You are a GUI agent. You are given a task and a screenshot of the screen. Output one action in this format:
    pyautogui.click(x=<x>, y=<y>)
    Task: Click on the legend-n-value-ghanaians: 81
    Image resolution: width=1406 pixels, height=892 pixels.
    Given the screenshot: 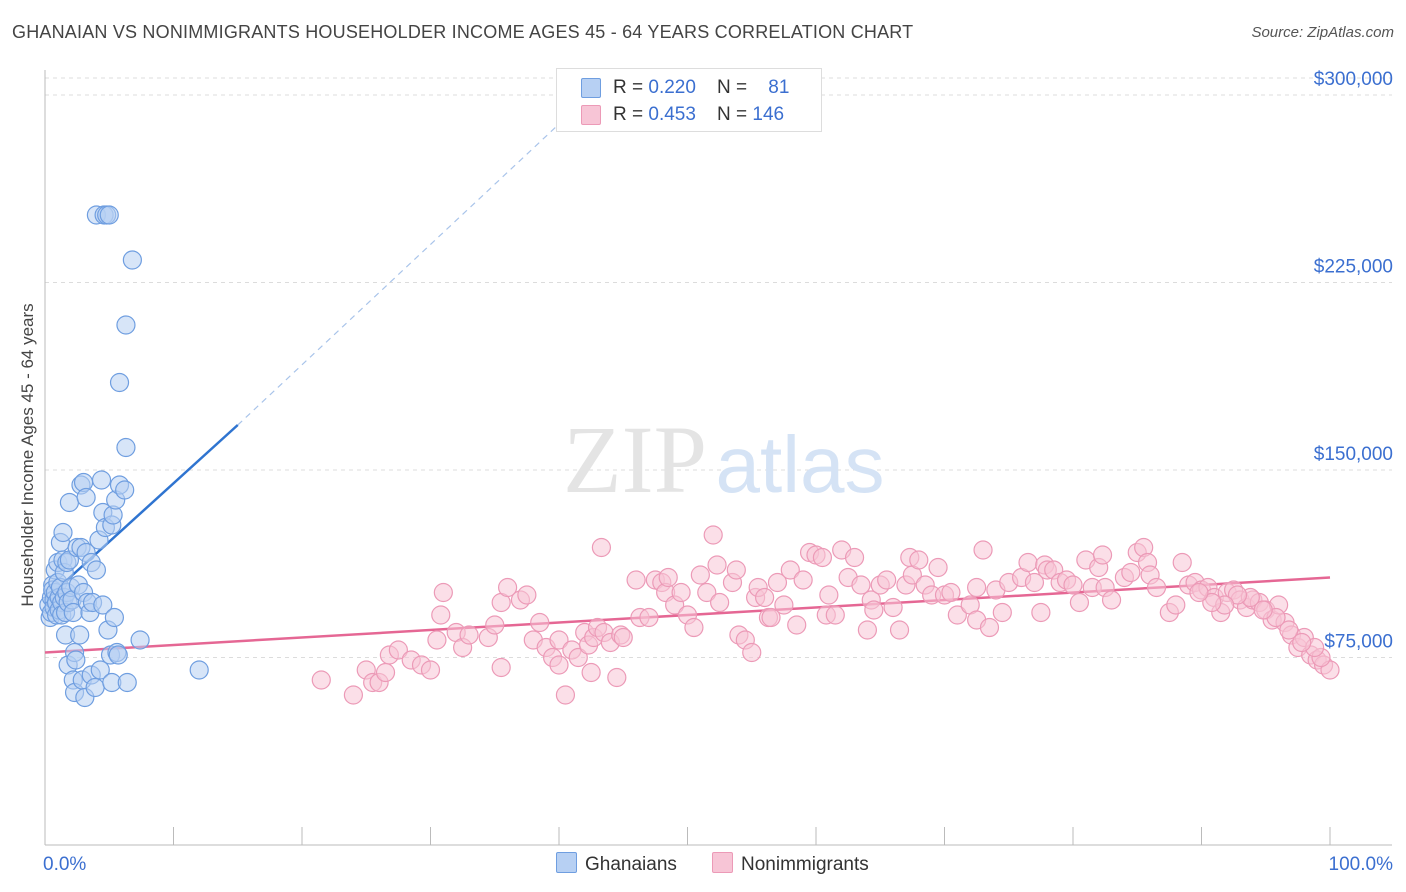 What is the action you would take?
    pyautogui.click(x=779, y=87)
    